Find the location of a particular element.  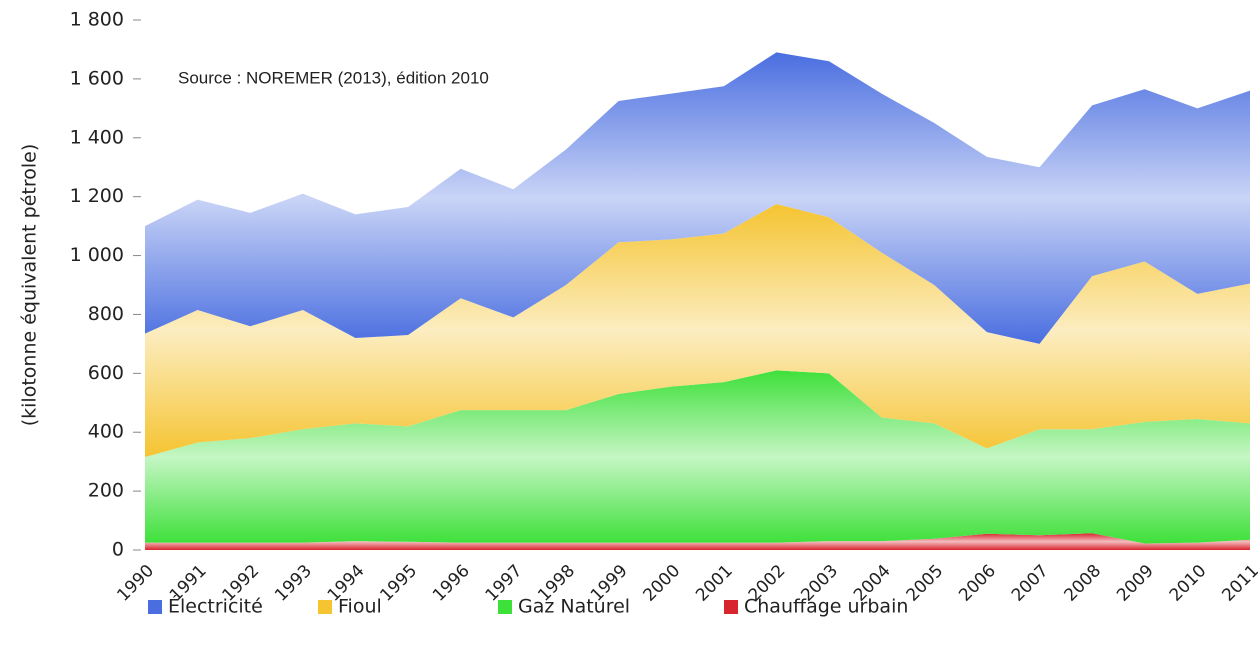

x-tick-label: 2006 is located at coordinates (977, 583).